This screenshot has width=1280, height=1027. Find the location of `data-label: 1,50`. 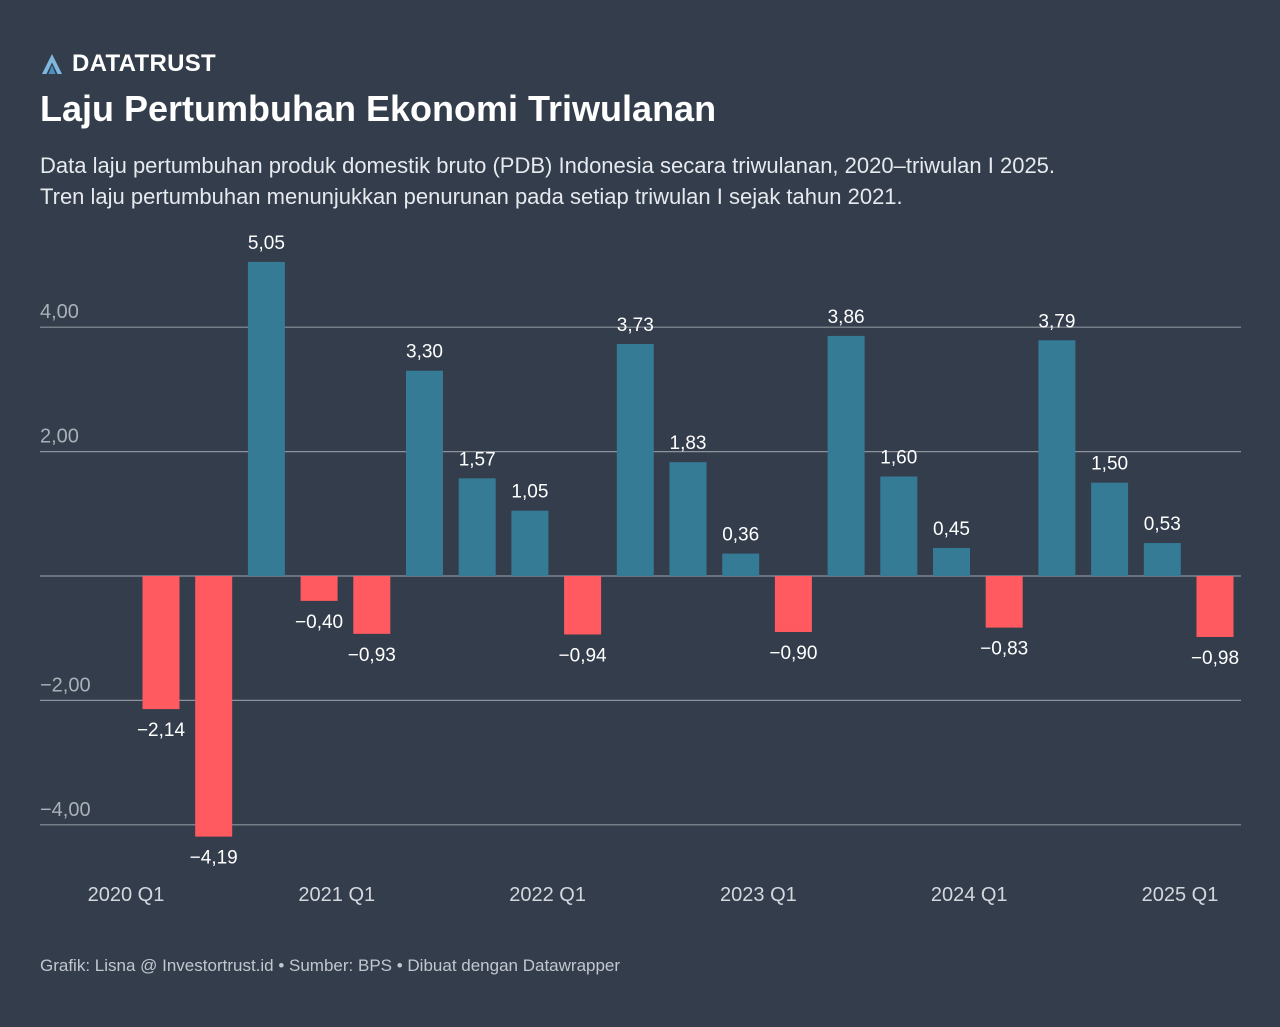

data-label: 1,50 is located at coordinates (1109, 464).